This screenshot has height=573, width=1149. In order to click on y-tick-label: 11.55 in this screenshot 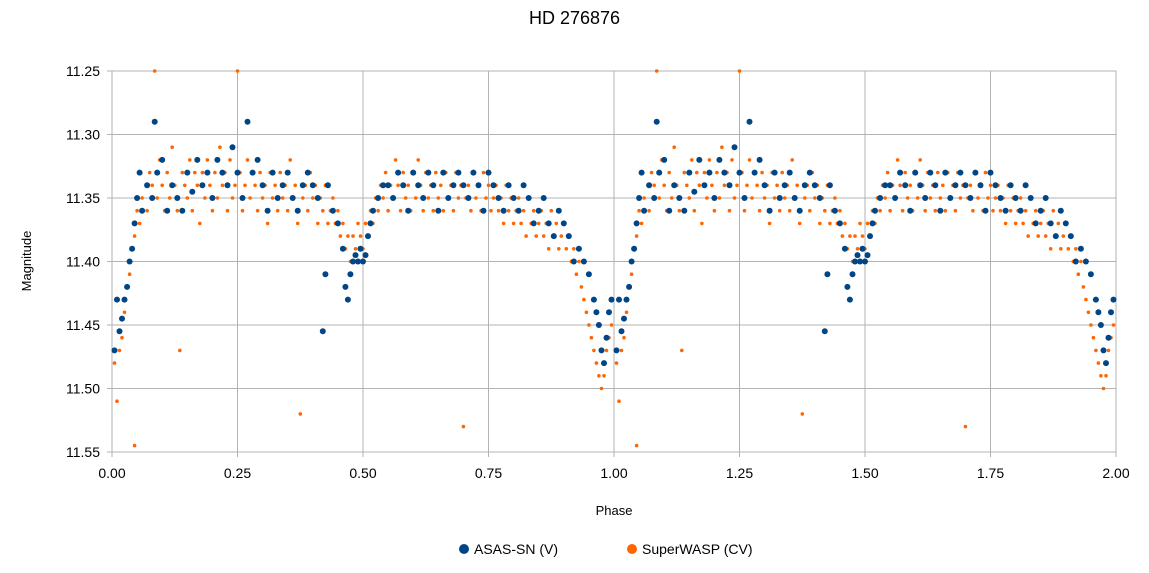, I will do `click(83, 452)`.